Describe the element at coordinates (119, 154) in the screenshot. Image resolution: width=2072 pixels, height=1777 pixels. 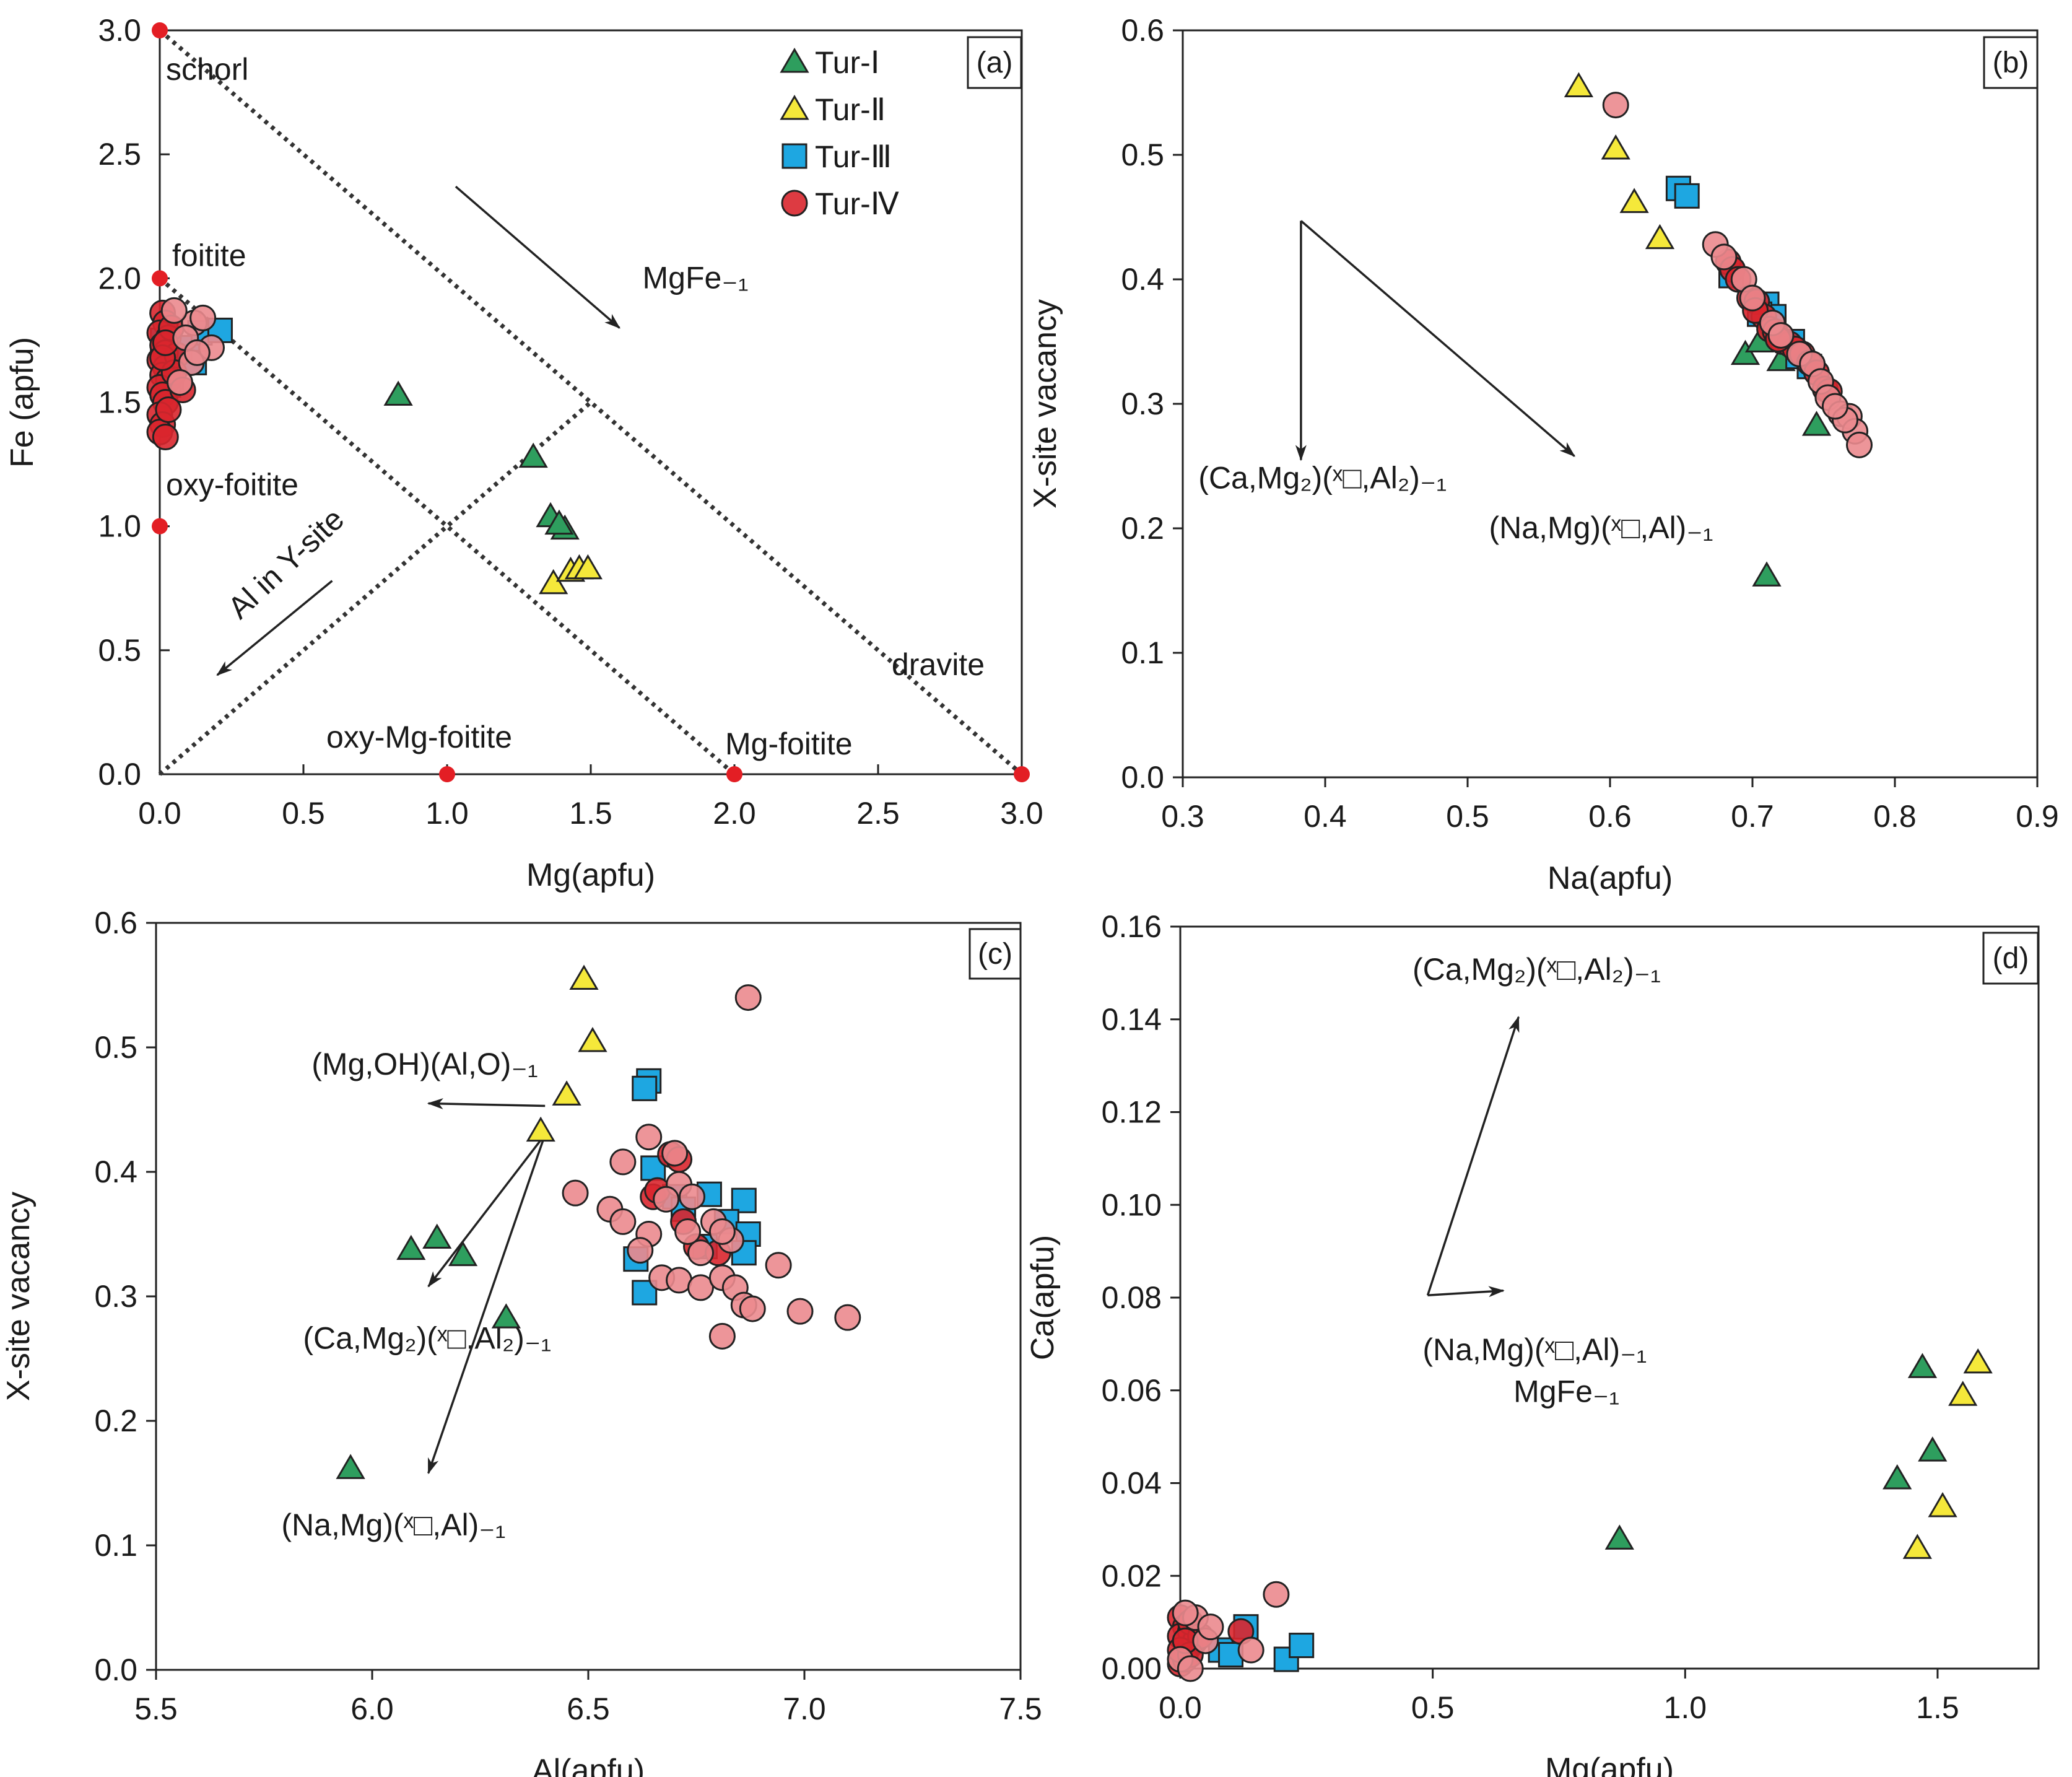
I see `y-tick-label-a: 2.5` at that location.